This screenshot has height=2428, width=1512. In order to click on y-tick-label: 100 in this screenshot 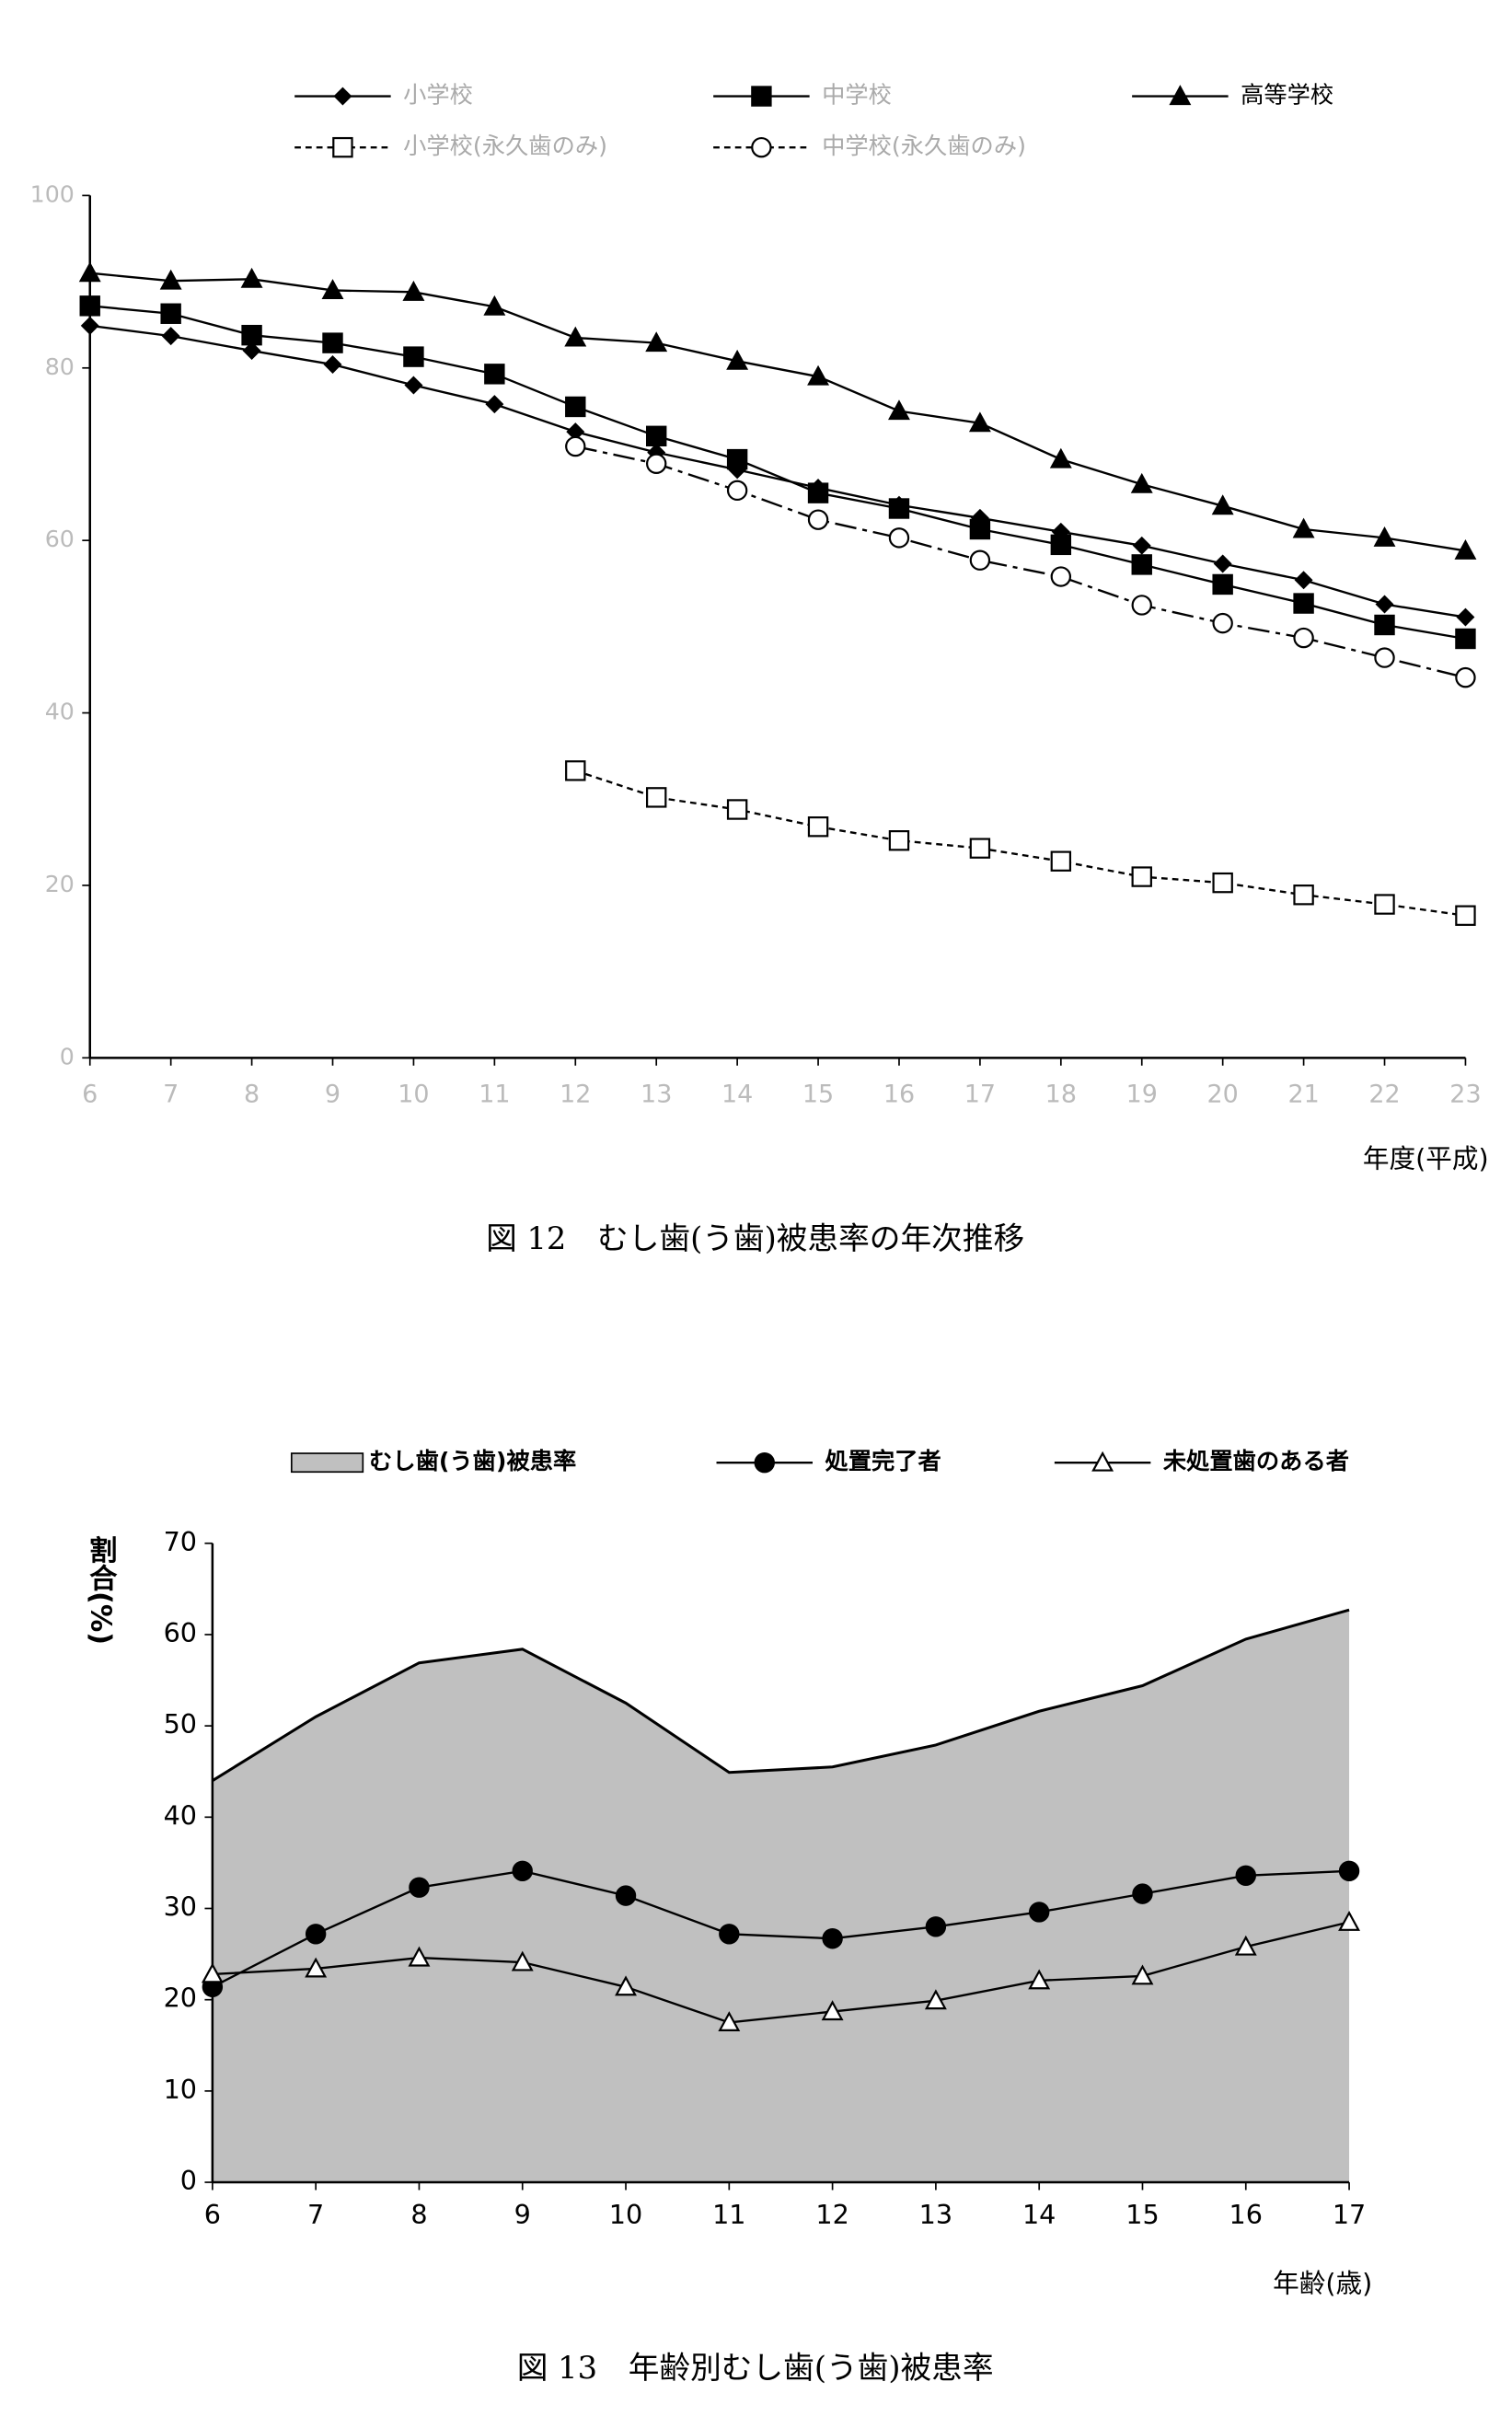, I will do `click(52, 193)`.